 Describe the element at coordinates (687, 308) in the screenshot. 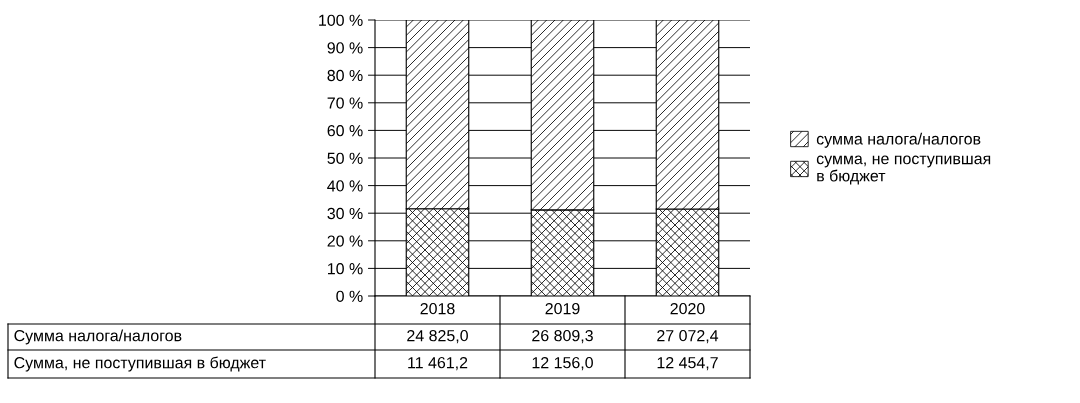

I see `x-tick-label: 2020` at that location.